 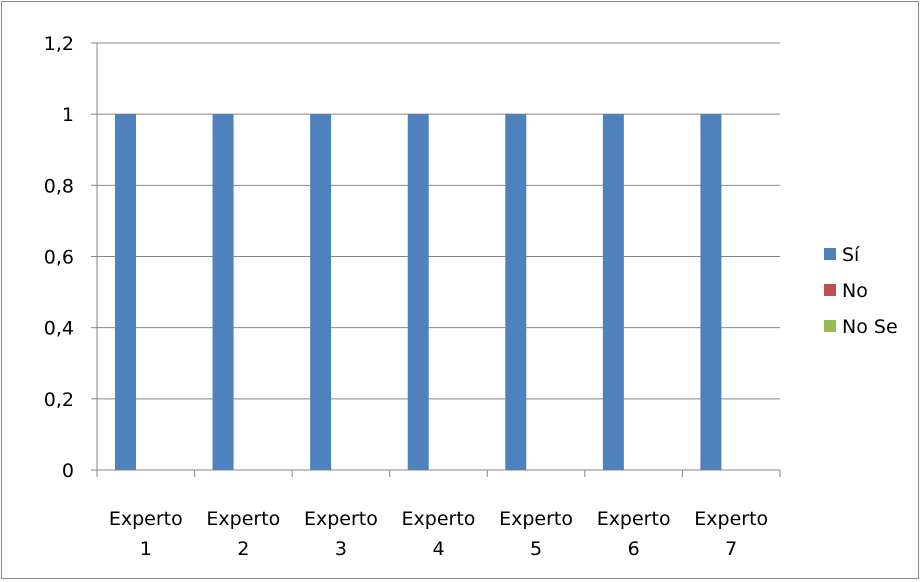 I want to click on y-tick-label: 0,2, so click(x=59, y=400).